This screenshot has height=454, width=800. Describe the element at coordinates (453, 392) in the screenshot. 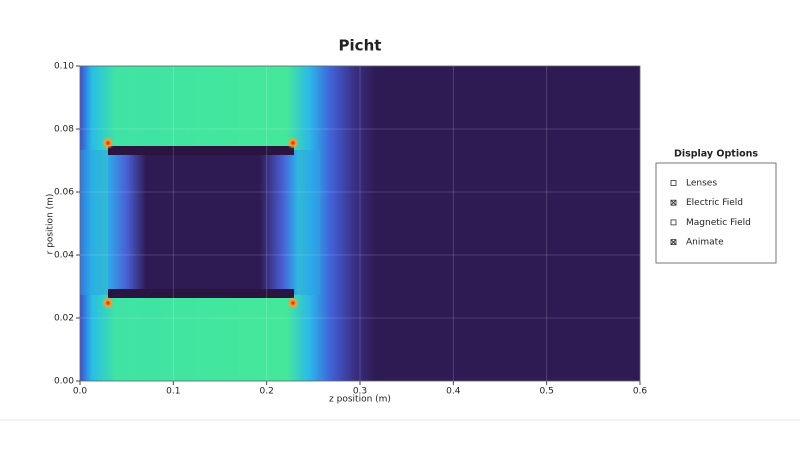

I see `x-tick-label: 0.4` at that location.